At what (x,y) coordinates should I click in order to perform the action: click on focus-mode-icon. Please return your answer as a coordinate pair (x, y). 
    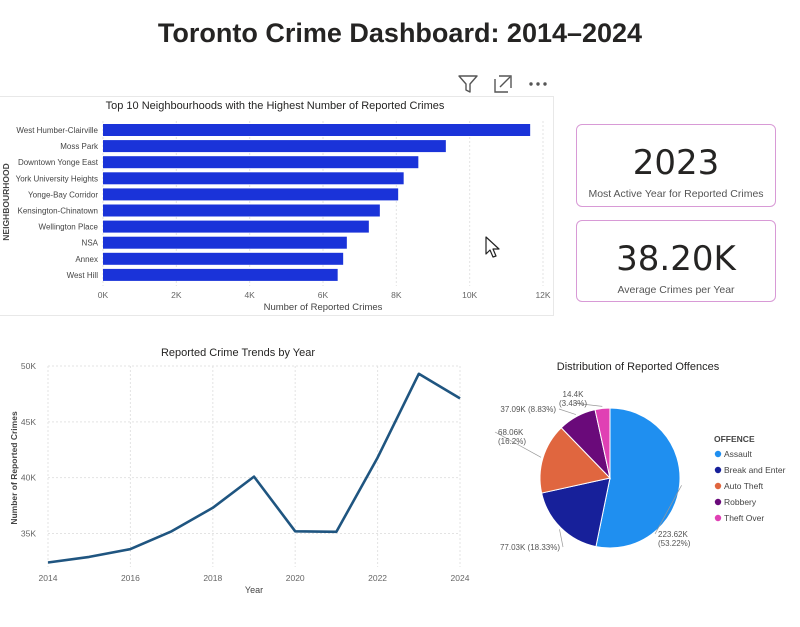
    Looking at the image, I should click on (503, 84).